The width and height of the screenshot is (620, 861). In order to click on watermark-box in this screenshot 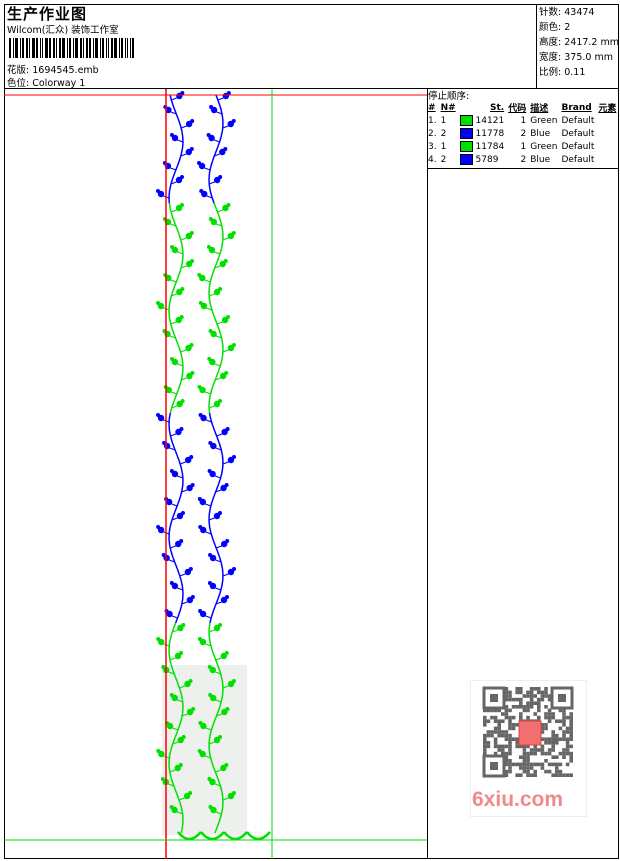, I will do `click(528, 748)`.